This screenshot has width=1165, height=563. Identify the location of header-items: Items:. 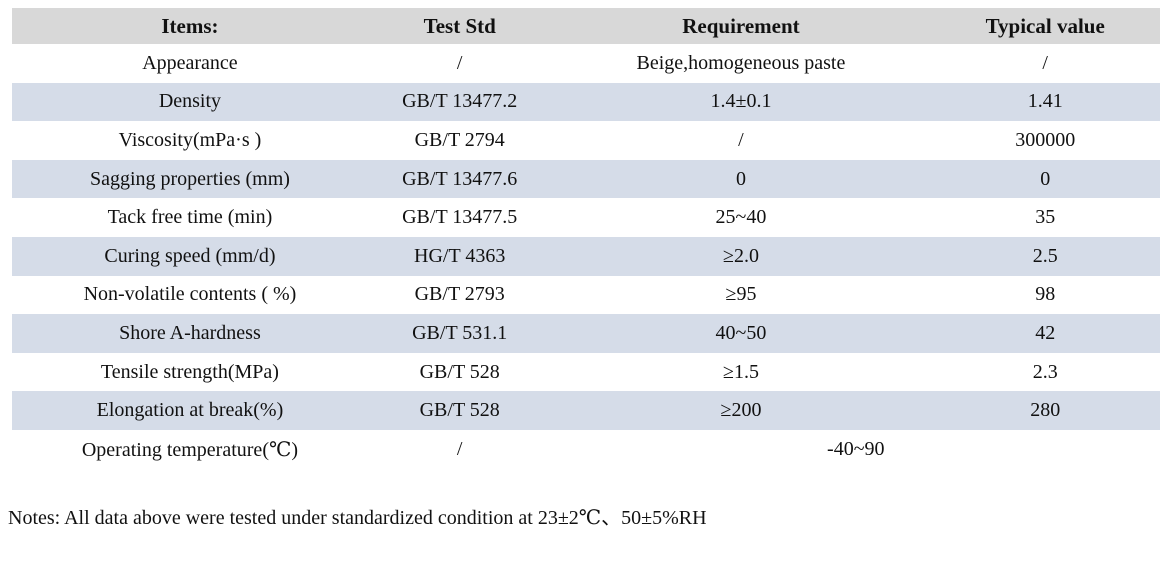
(190, 26).